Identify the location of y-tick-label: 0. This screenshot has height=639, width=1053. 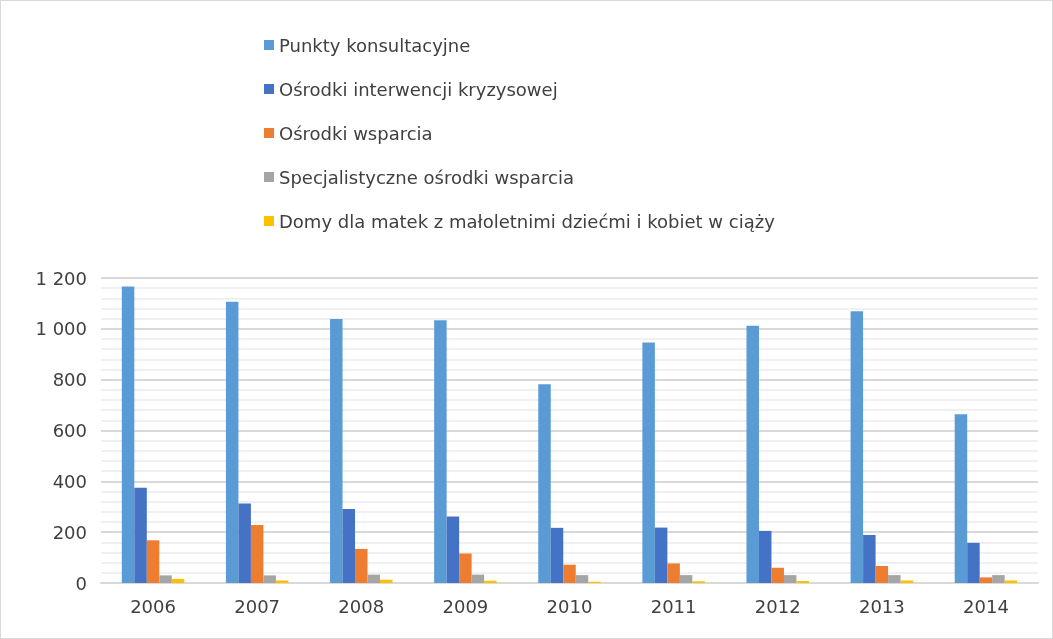
(81, 583).